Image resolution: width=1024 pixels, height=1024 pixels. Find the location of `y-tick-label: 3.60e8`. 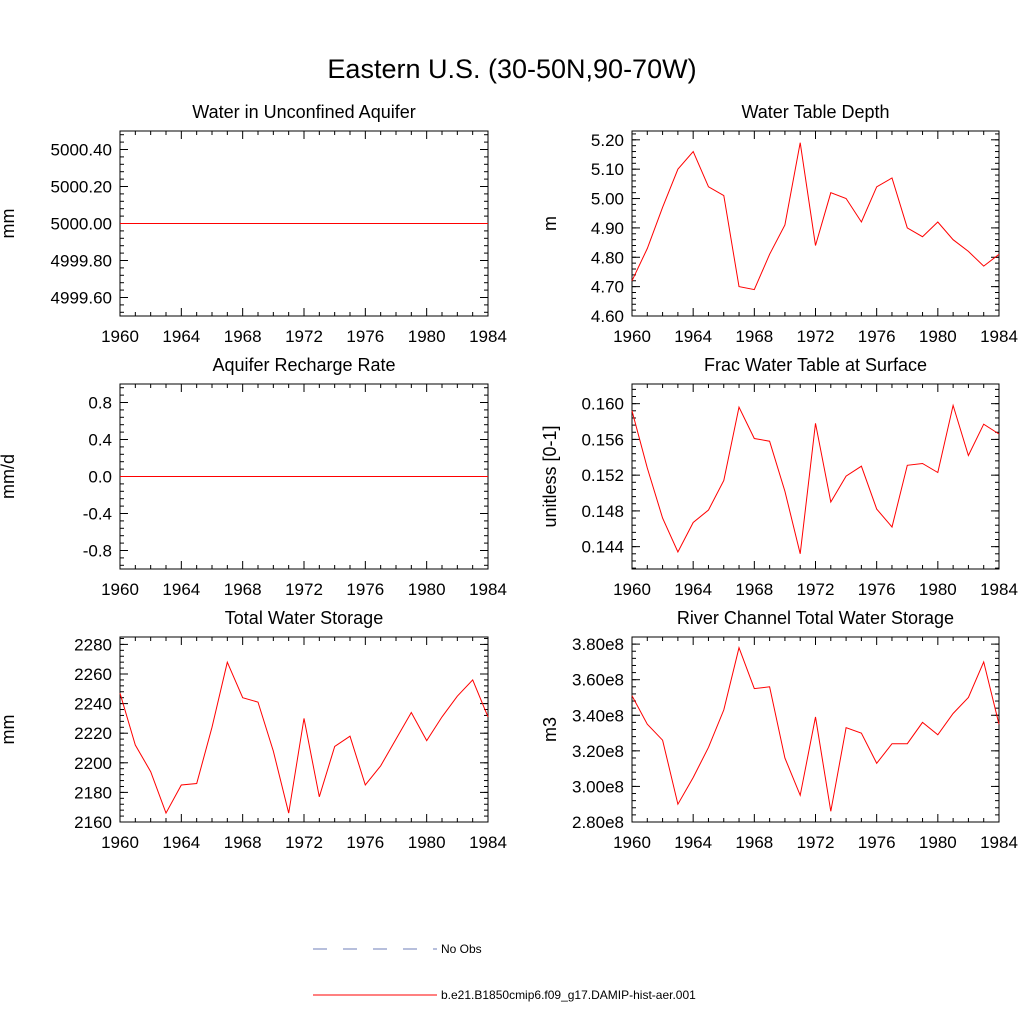

y-tick-label: 3.60e8 is located at coordinates (598, 680).